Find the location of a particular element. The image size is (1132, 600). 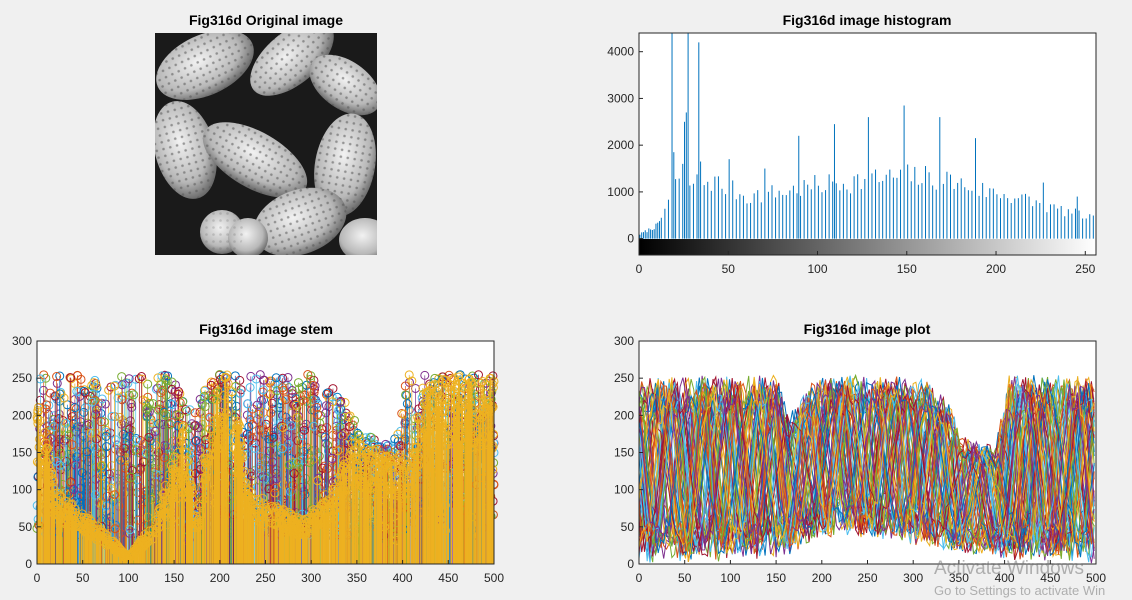

hist-xtick-label: 200 is located at coordinates (996, 269).